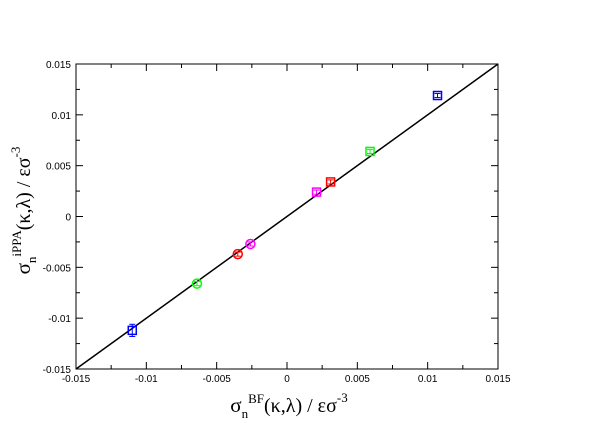  What do you see at coordinates (23, 211) in the screenshot?
I see `y-axis-label: σniPPA(κ,λ) / εσ-3` at bounding box center [23, 211].